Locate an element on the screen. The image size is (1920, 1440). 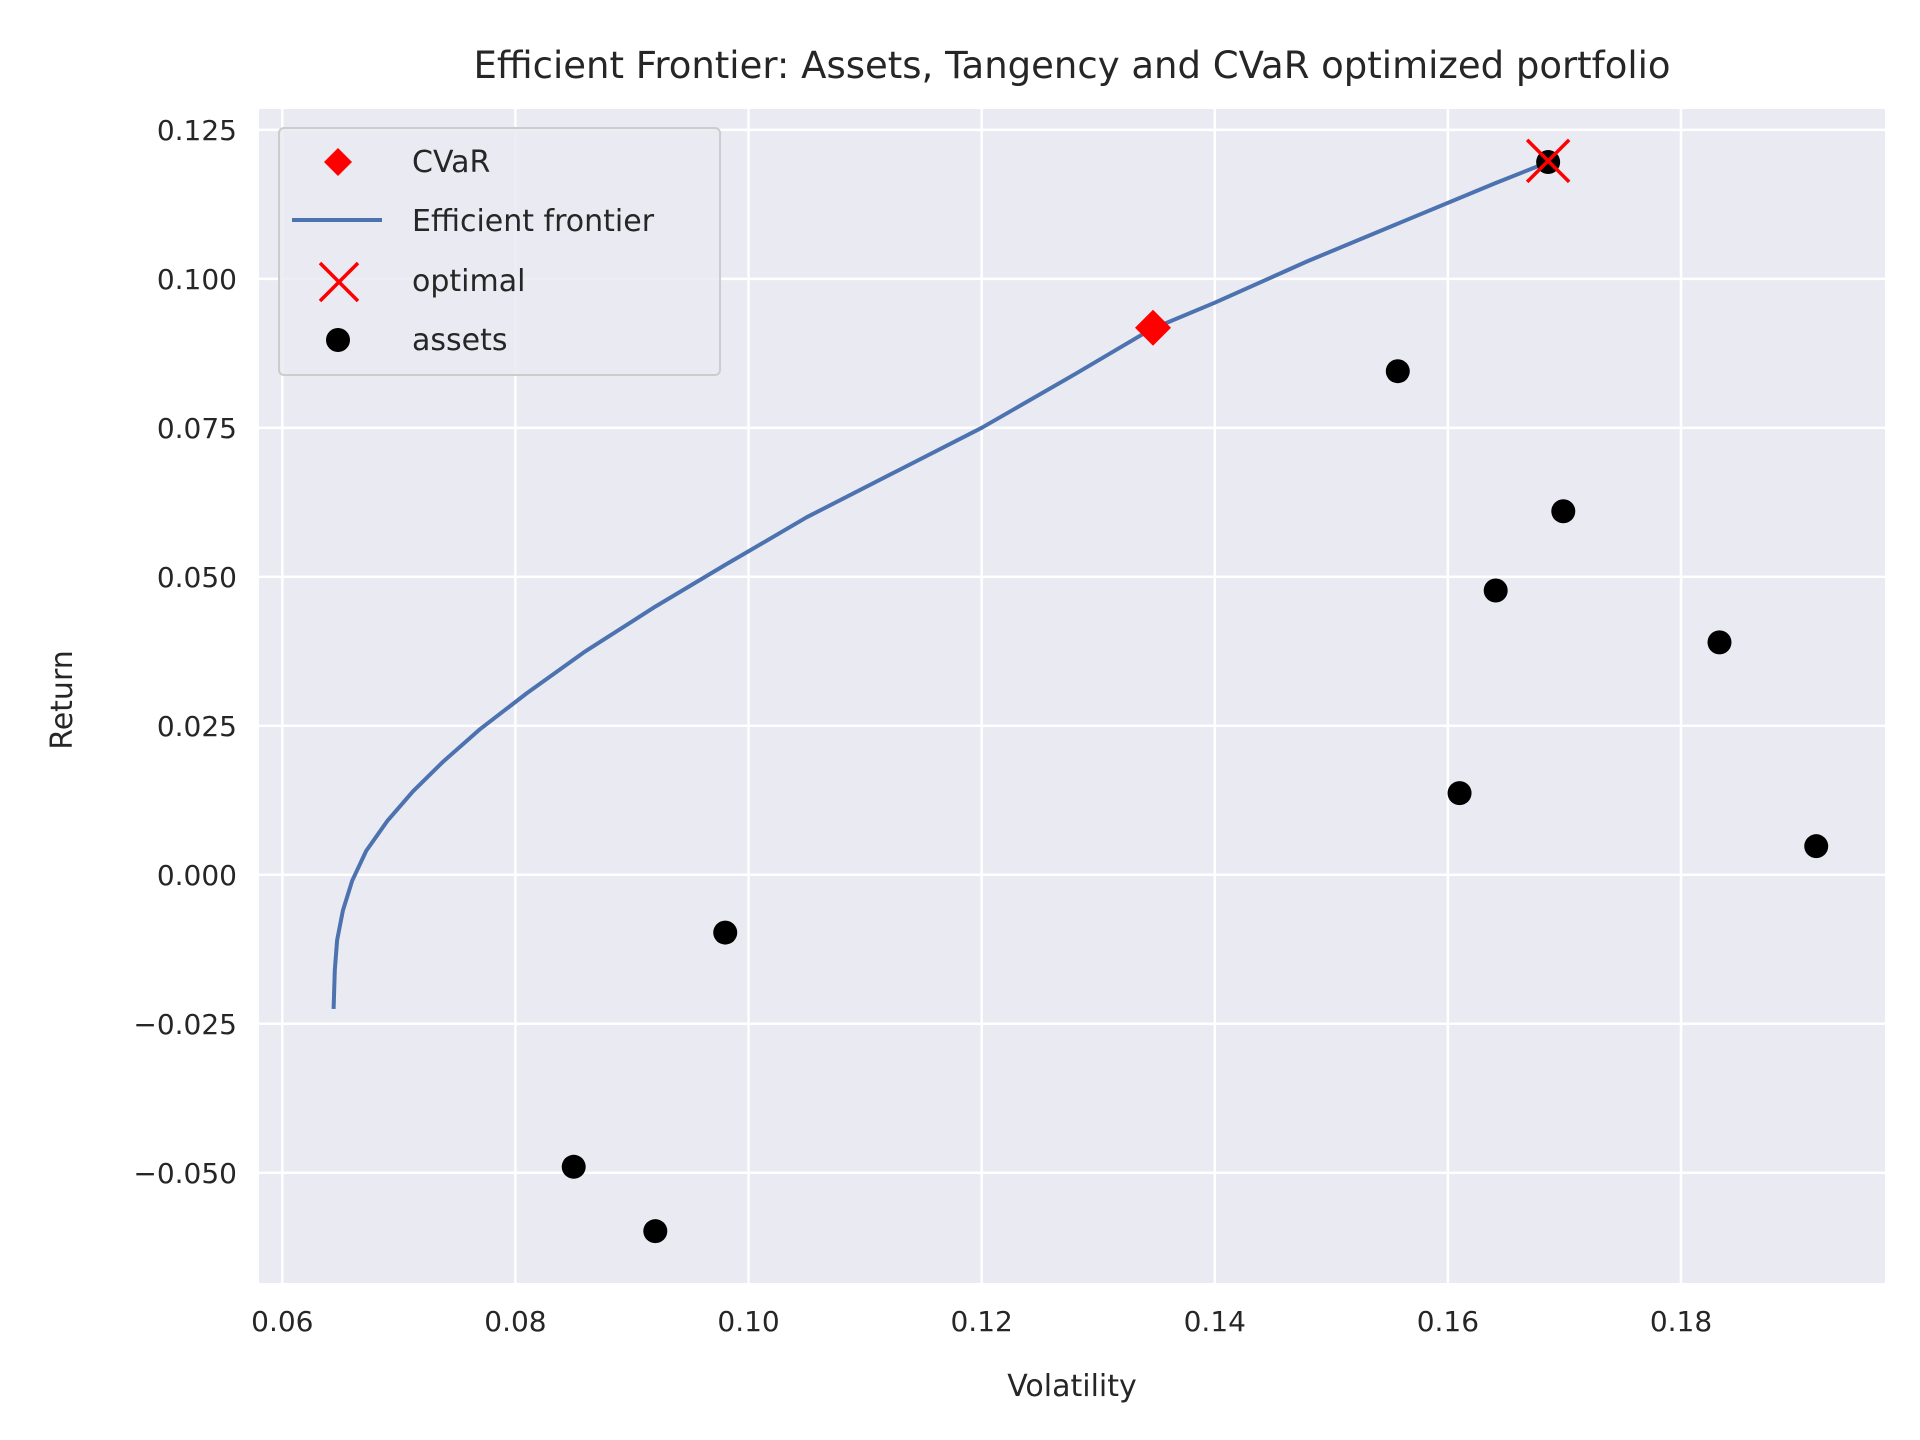
legend-cvar-marker-diamond-icon is located at coordinates (338, 162).